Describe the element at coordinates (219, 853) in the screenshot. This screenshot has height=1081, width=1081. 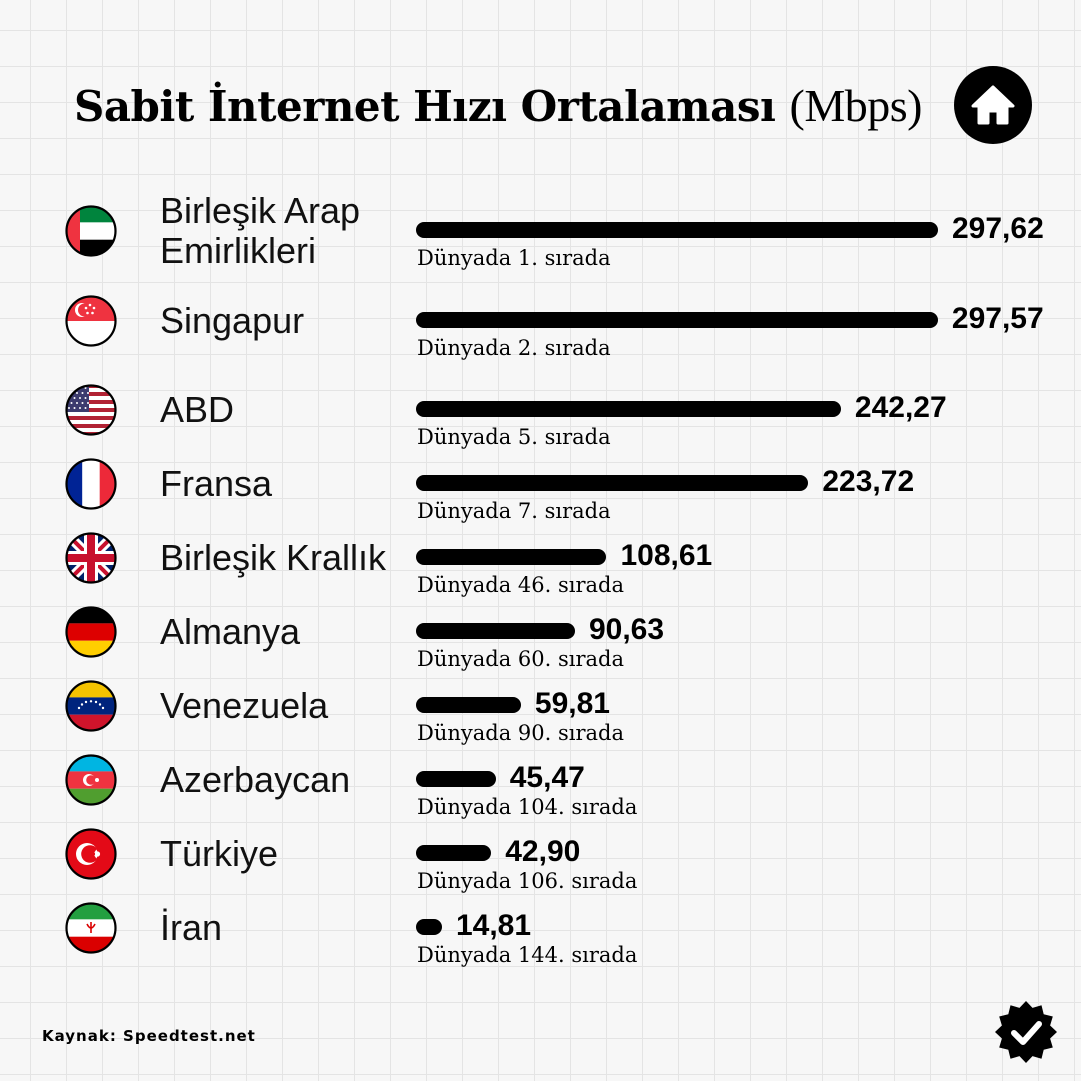
I see `country-label: Türkiye` at that location.